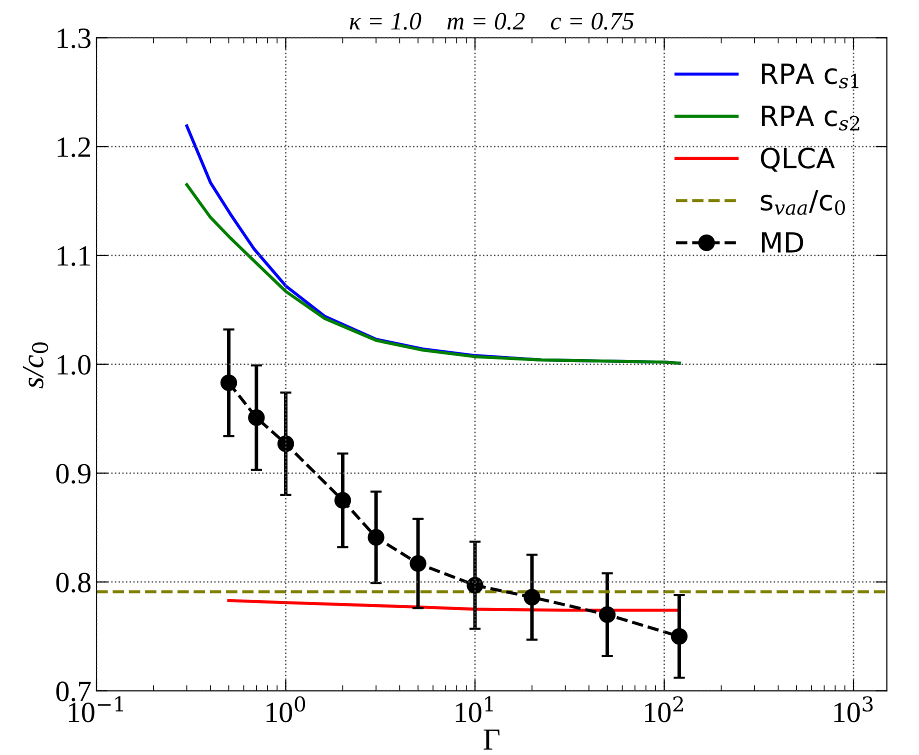  What do you see at coordinates (811, 118) in the screenshot?
I see `legend-label: RPA c$_{s2}$` at bounding box center [811, 118].